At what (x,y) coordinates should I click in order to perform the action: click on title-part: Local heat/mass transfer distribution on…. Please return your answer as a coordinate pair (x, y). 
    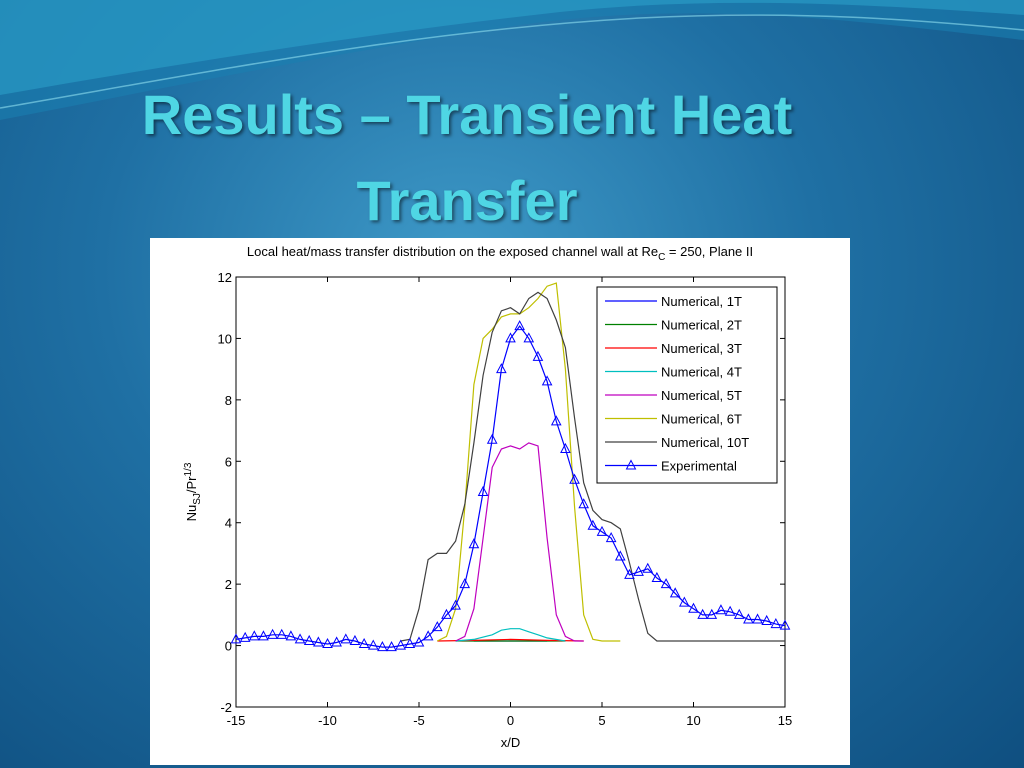
    Looking at the image, I should click on (452, 251).